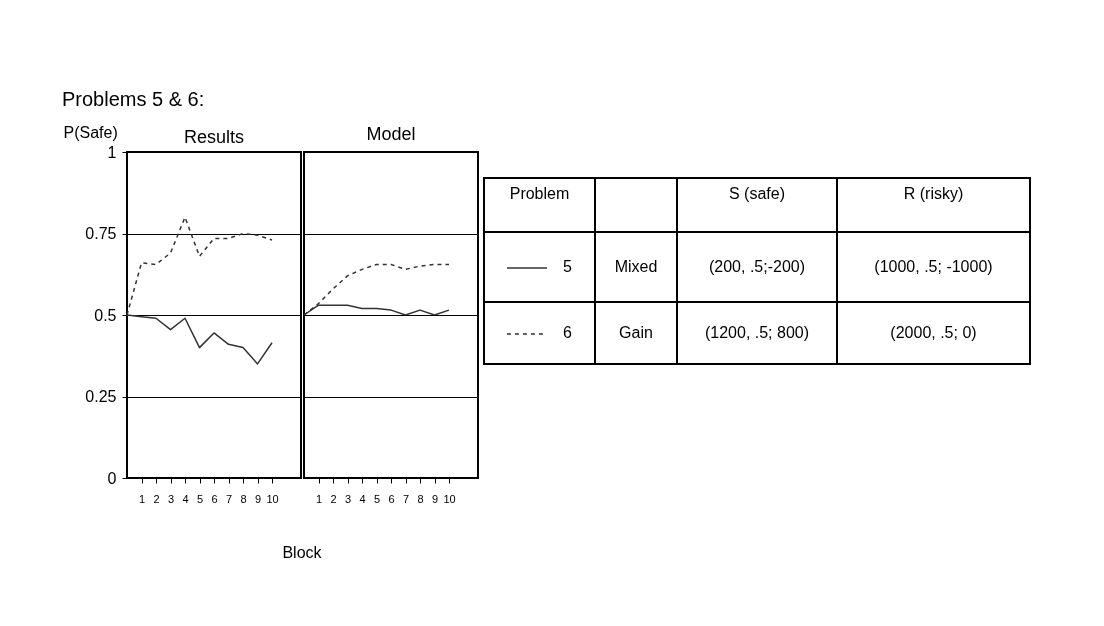 This screenshot has width=1104, height=626. Describe the element at coordinates (391, 134) in the screenshot. I see `chart-title: Model` at that location.